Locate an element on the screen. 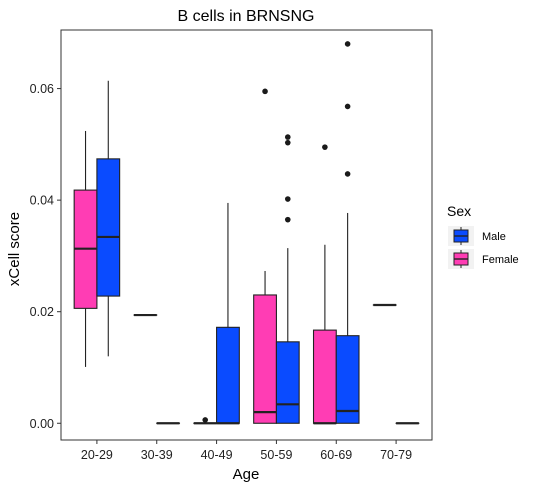 This screenshot has height=489, width=536. y-tick-label: 0.02 is located at coordinates (42, 312).